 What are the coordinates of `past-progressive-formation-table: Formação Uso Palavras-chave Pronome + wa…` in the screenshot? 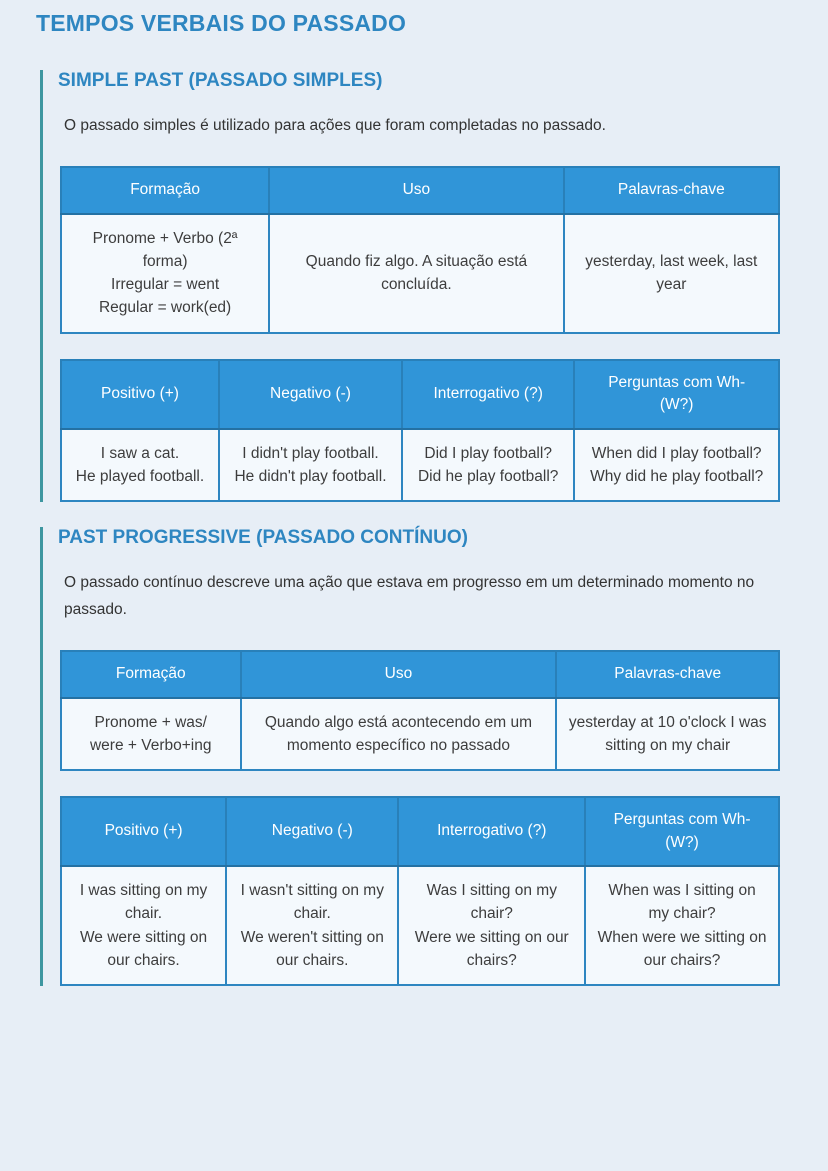 It's located at (420, 711).